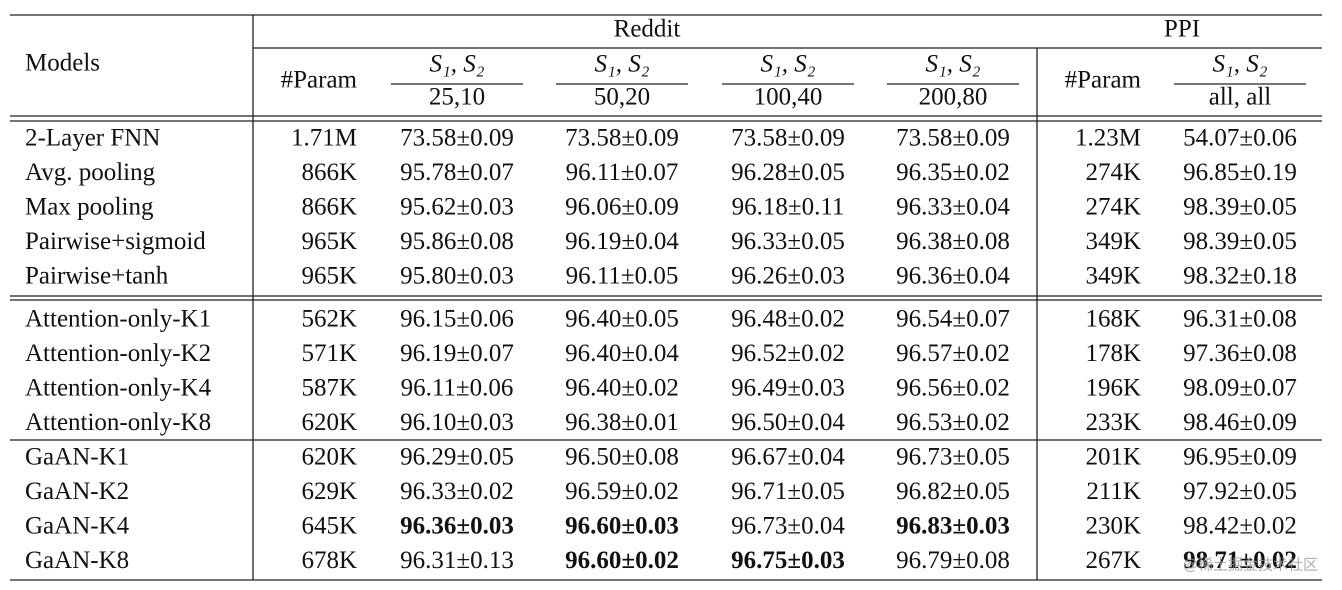 The width and height of the screenshot is (1342, 590). Describe the element at coordinates (788, 422) in the screenshot. I see `table-cell: 96.50±0.04` at that location.